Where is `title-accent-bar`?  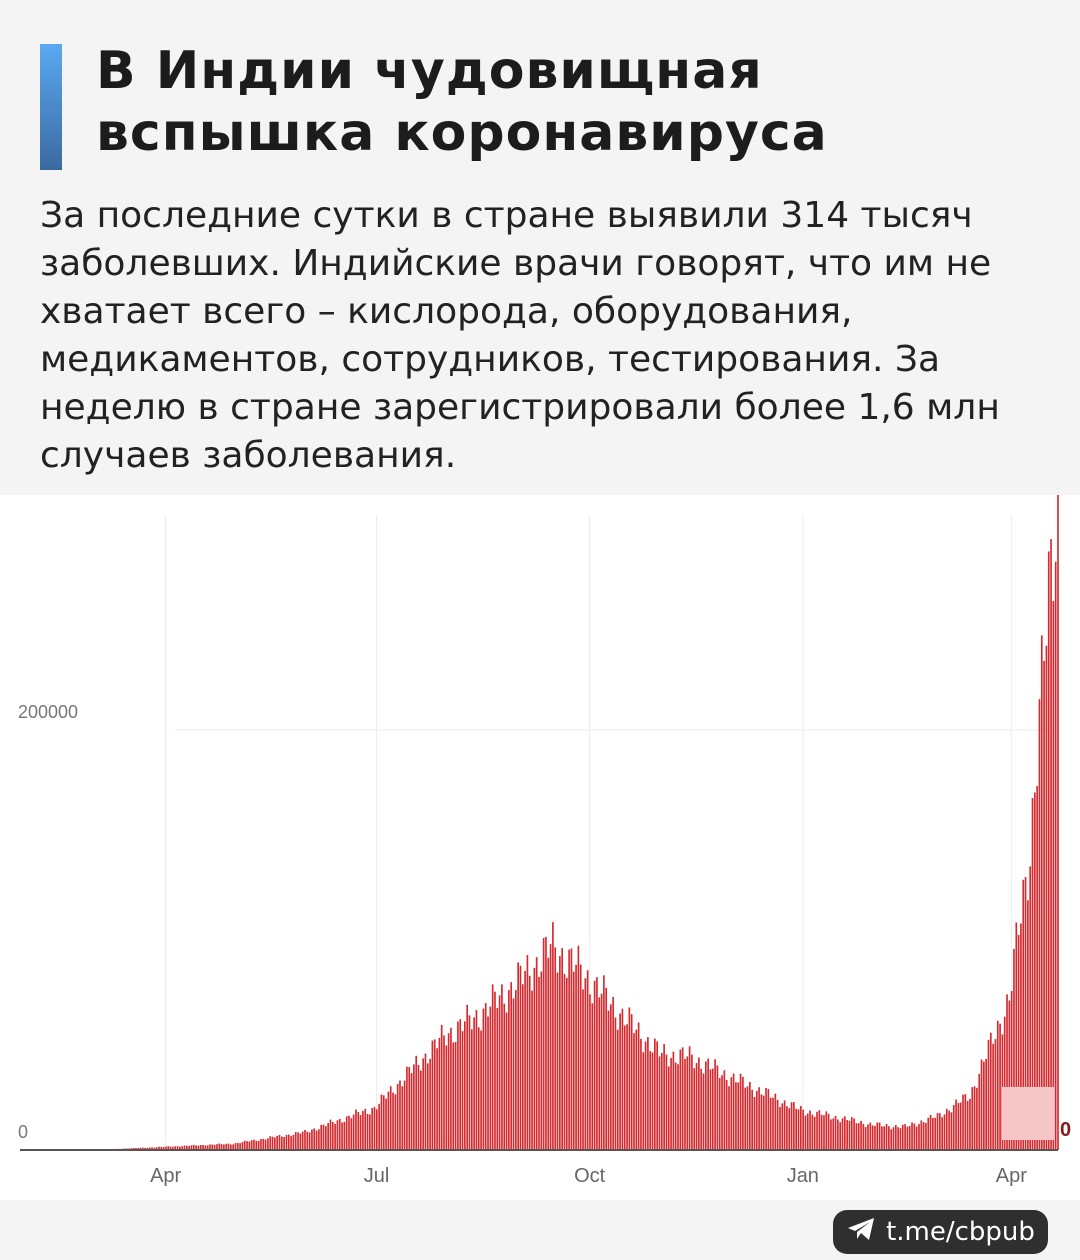
title-accent-bar is located at coordinates (51, 107).